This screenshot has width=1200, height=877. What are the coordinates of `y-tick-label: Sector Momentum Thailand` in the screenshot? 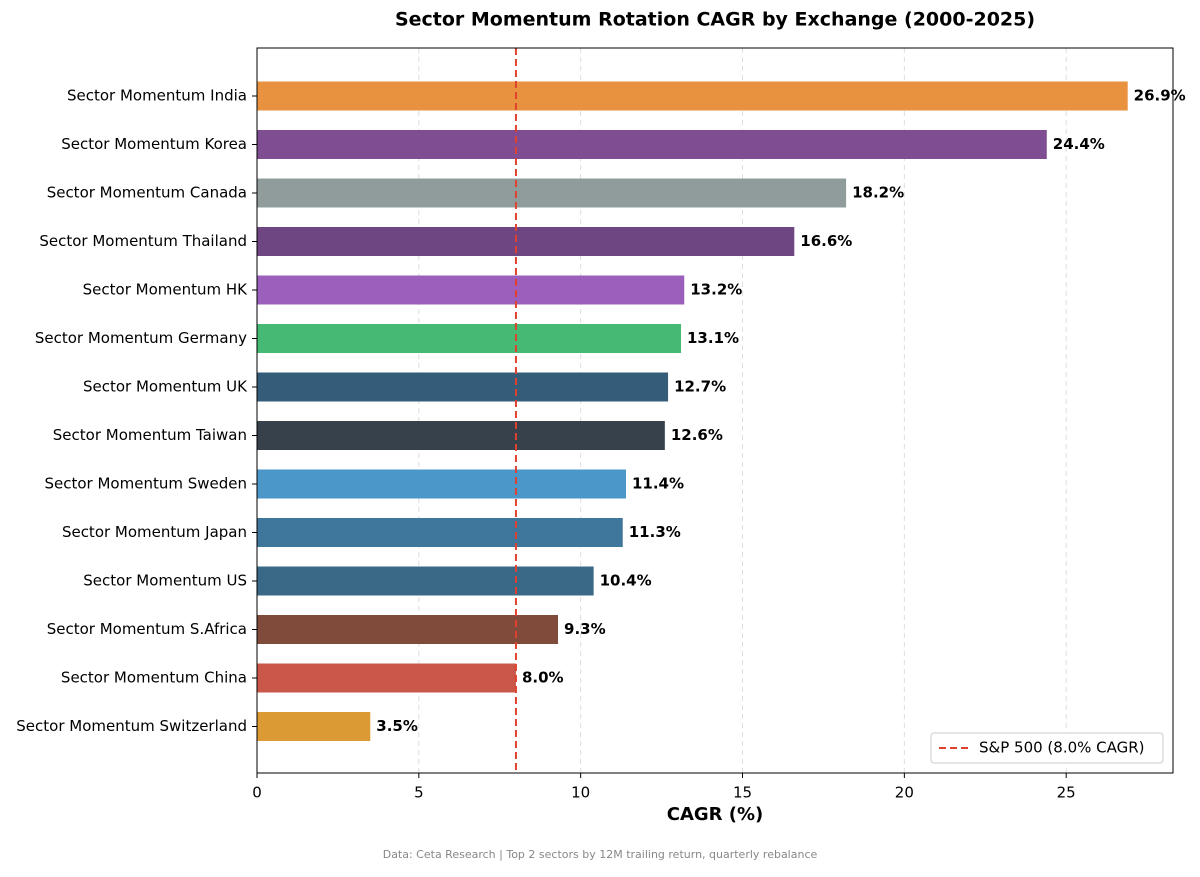 It's located at (143, 241).